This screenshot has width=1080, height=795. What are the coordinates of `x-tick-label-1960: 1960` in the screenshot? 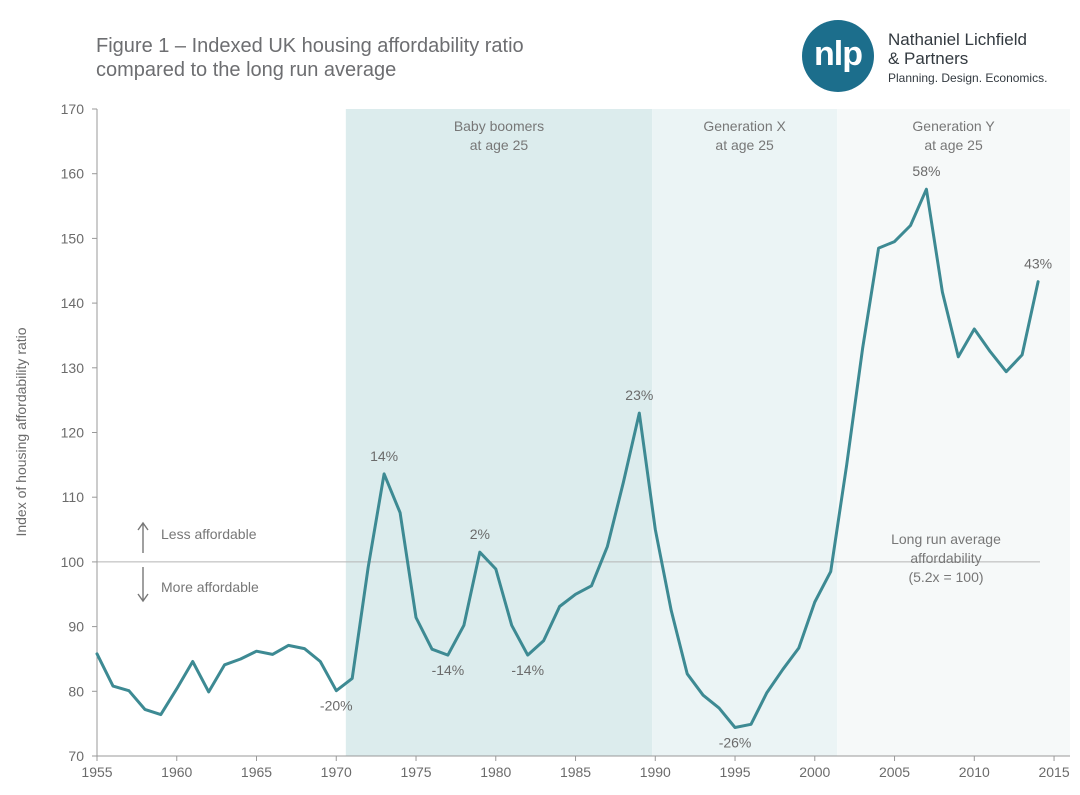 It's located at (176, 772).